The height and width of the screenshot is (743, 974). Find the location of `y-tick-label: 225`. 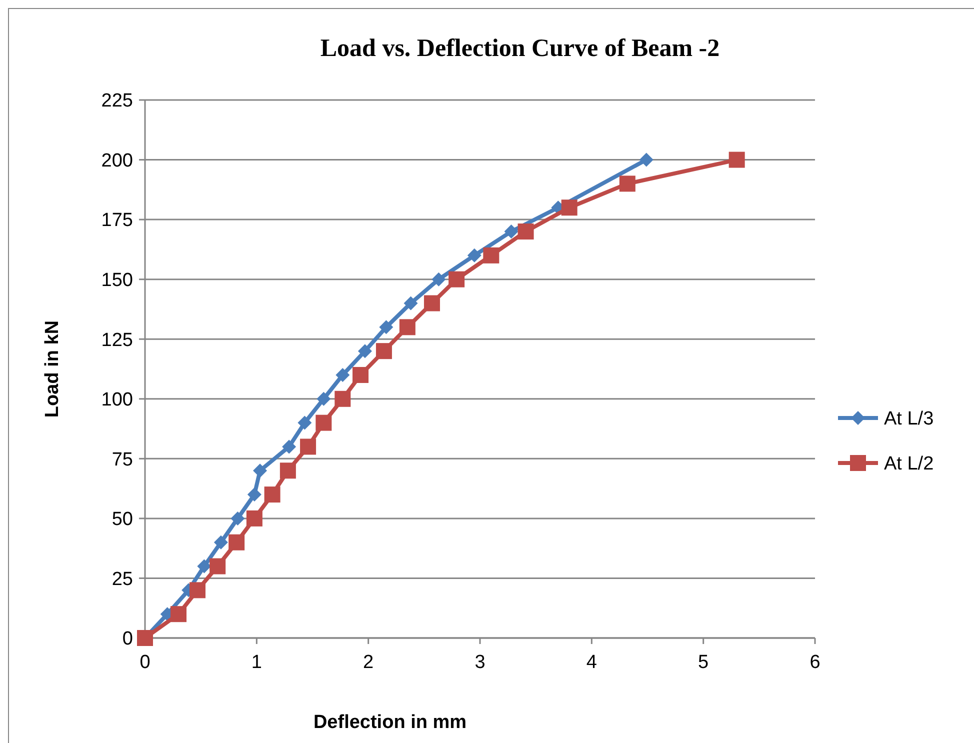

y-tick-label: 225 is located at coordinates (117, 101).